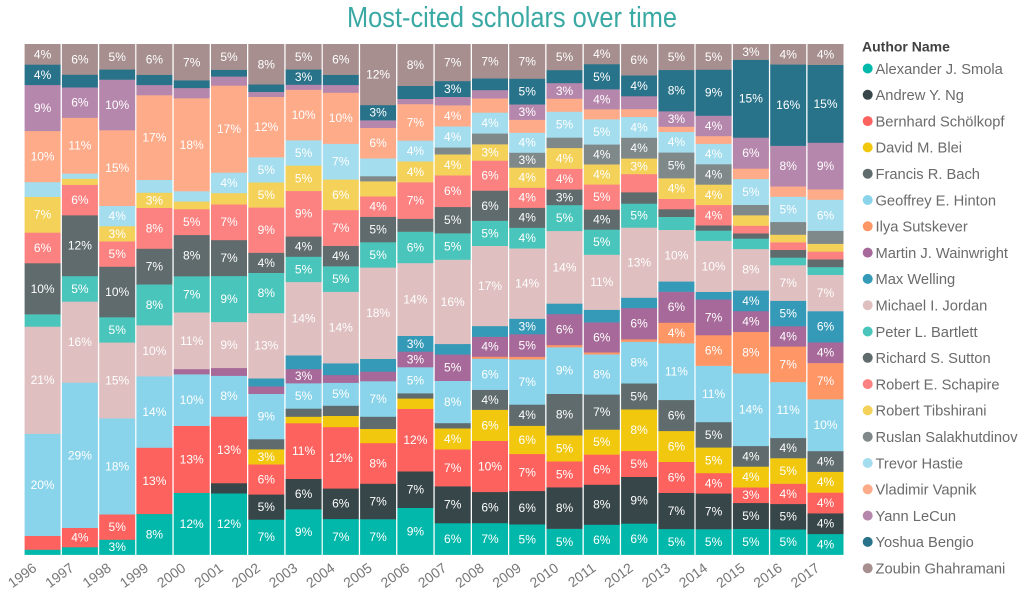 Image resolution: width=1024 pixels, height=611 pixels. What do you see at coordinates (941, 122) in the screenshot?
I see `svg-text: Bernhard Schölkopf` at bounding box center [941, 122].